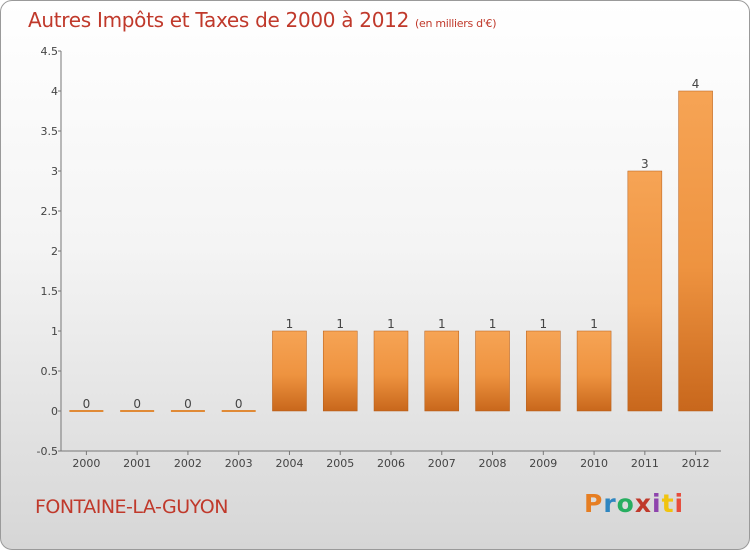  What do you see at coordinates (695, 251) in the screenshot?
I see `bar-2012` at bounding box center [695, 251].